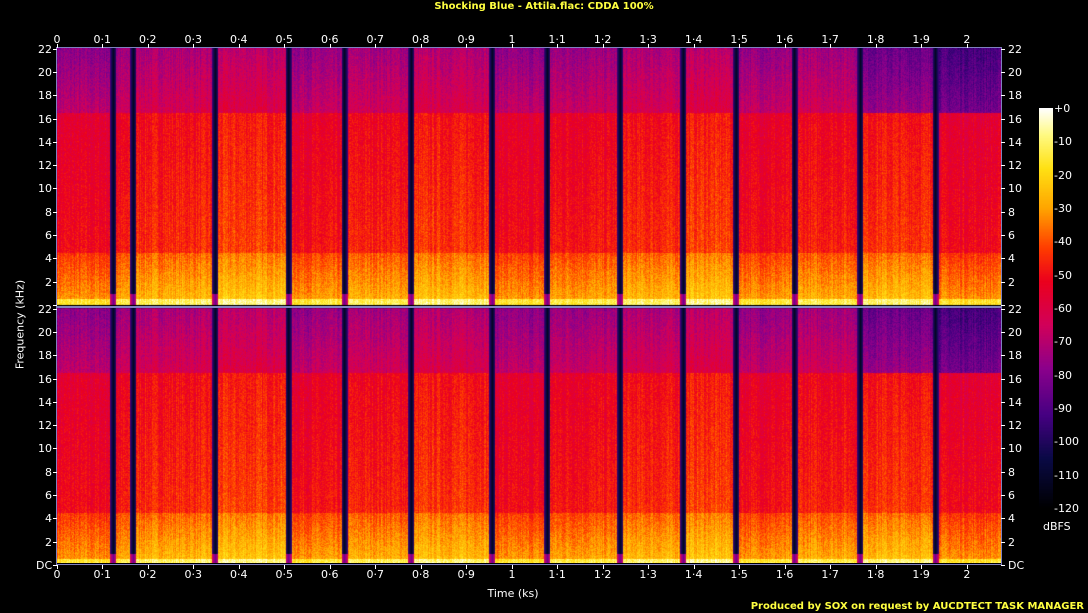  What do you see at coordinates (1015, 166) in the screenshot?
I see `y-tick-label-right: 12` at bounding box center [1015, 166].